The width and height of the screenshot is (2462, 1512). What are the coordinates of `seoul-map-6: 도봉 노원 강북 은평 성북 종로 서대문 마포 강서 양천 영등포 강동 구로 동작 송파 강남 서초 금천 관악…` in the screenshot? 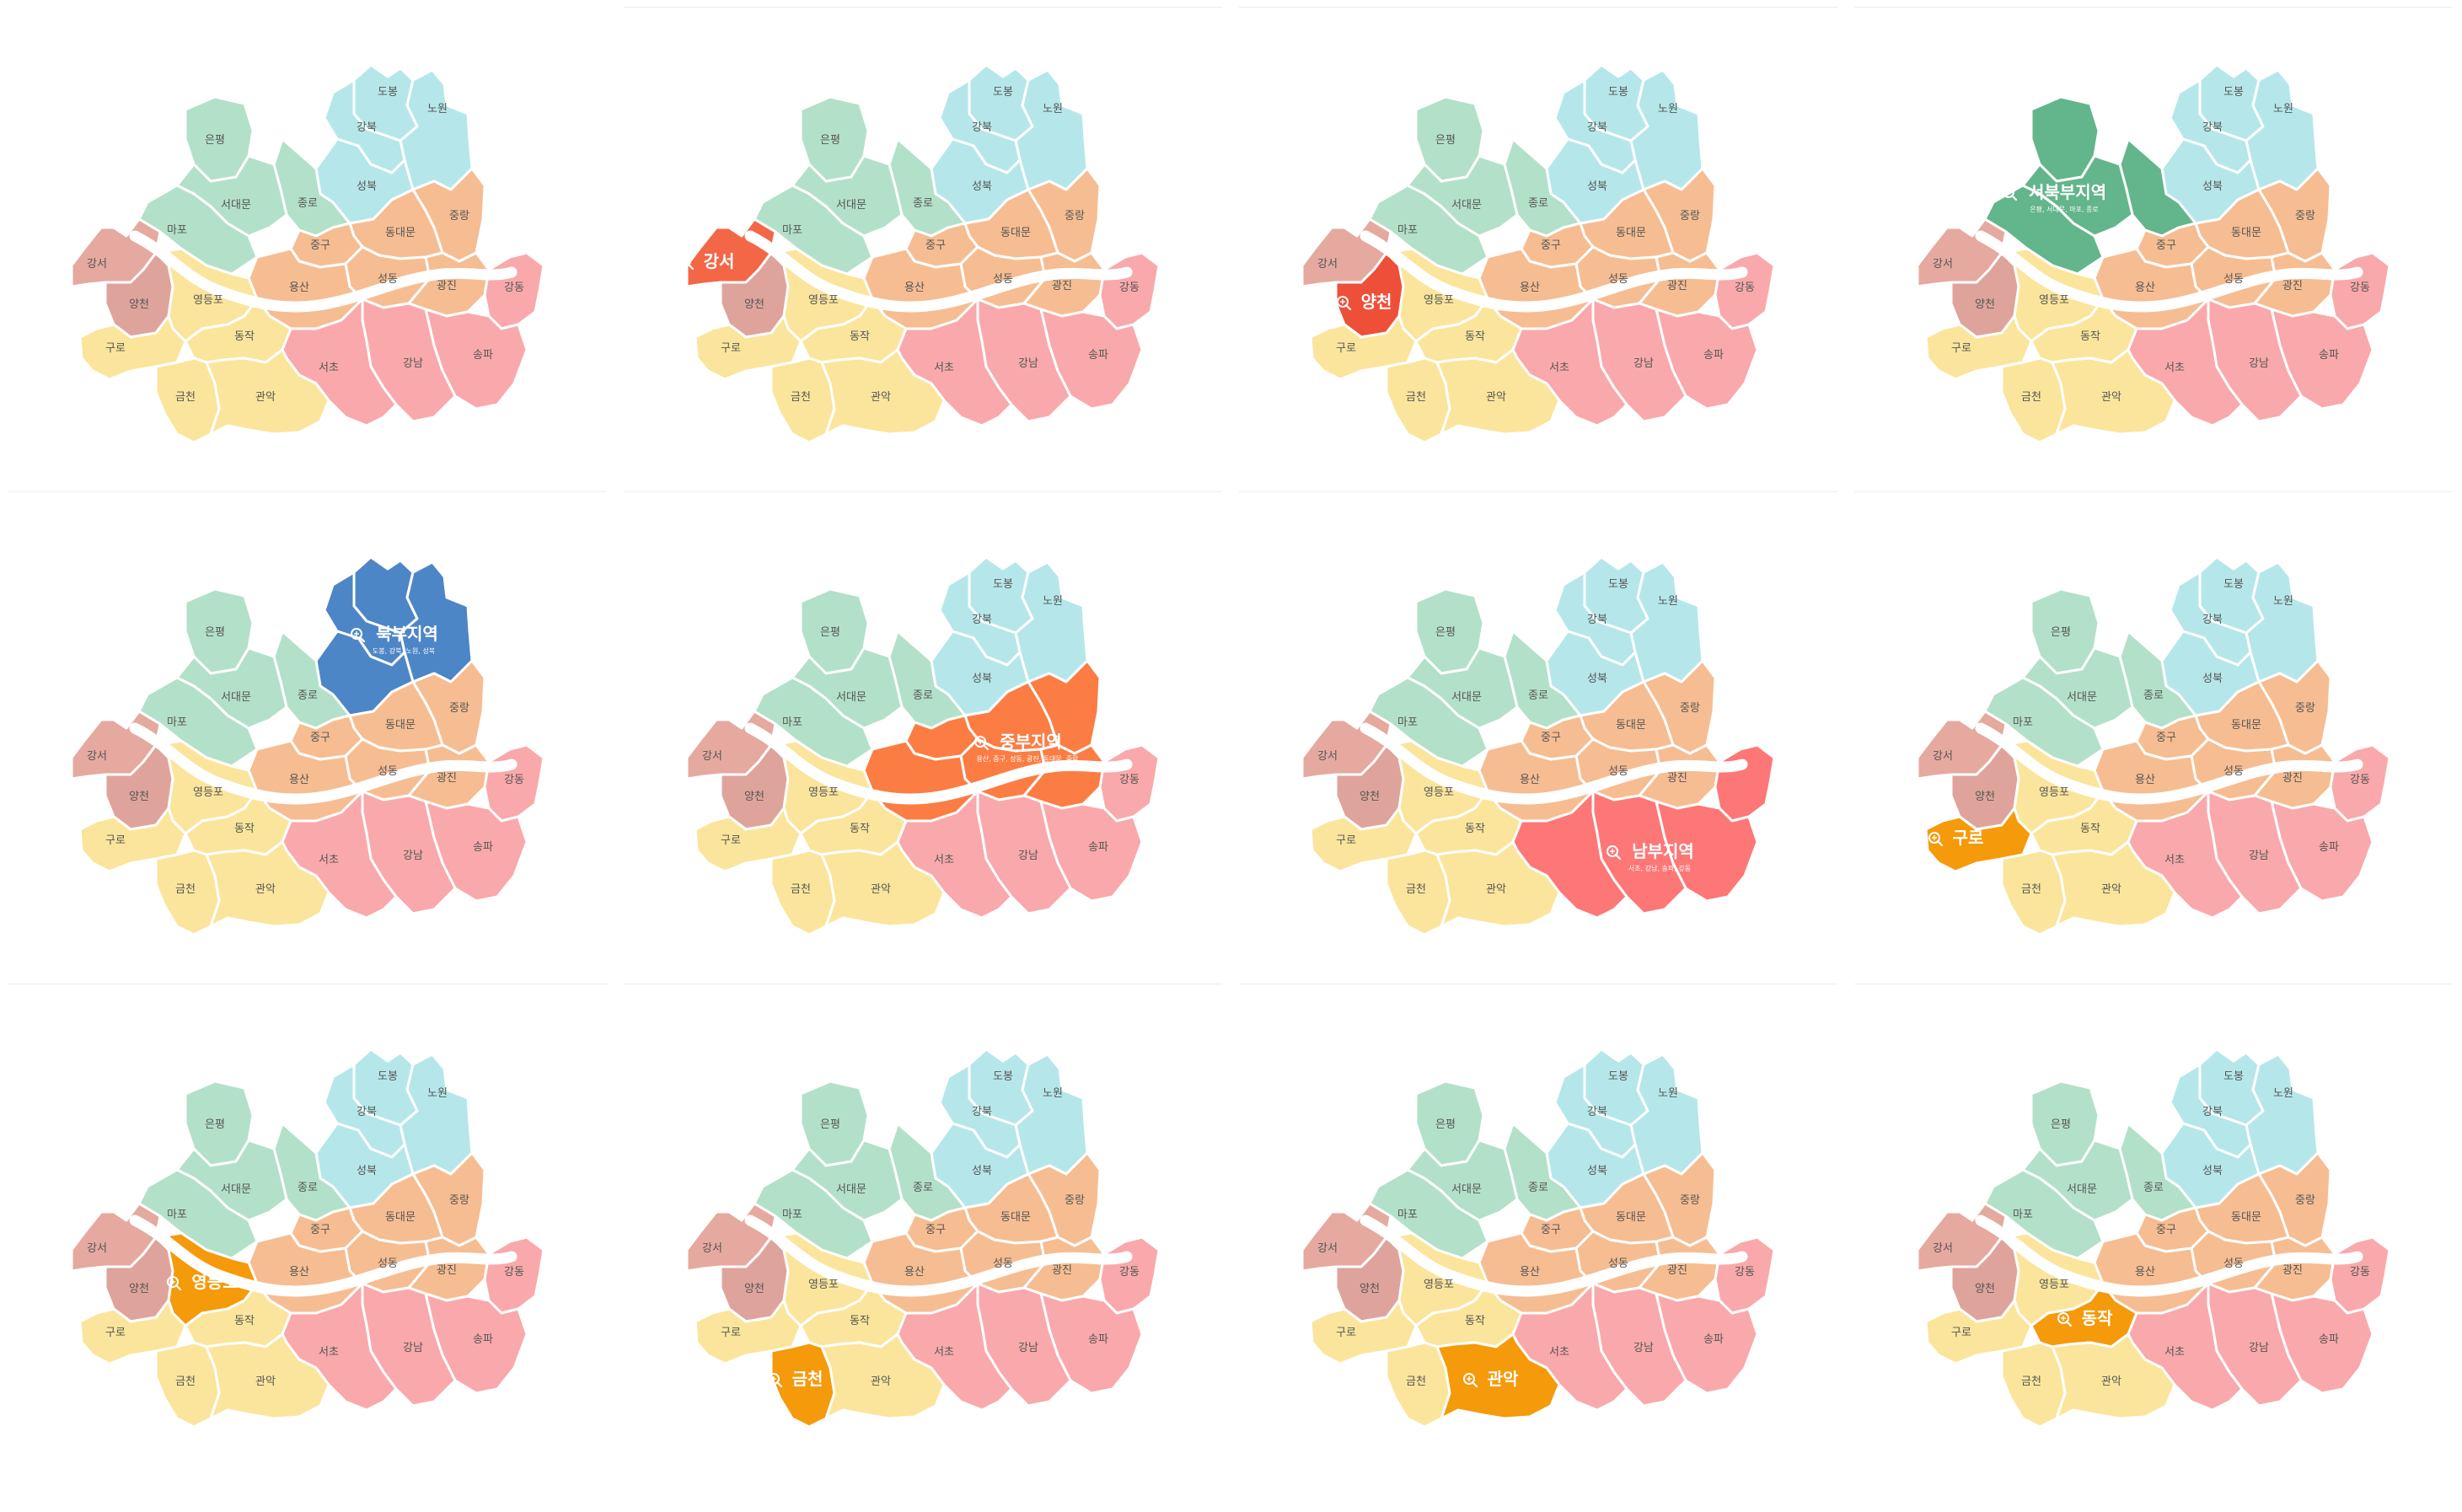 It's located at (923, 738).